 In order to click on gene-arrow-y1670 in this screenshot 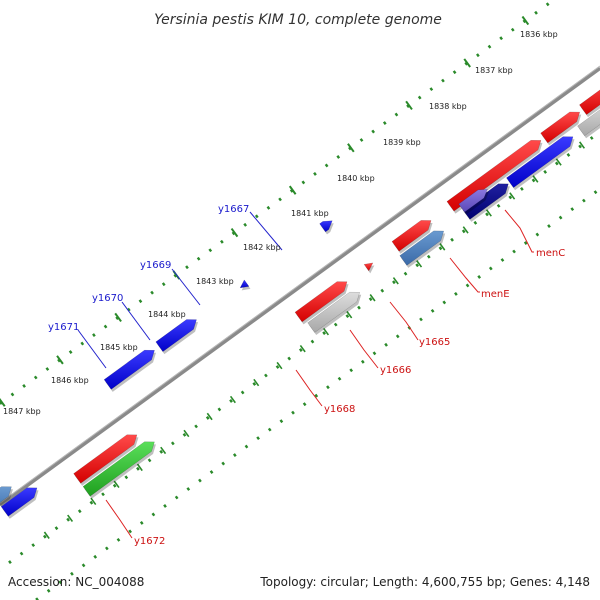, I will do `click(176, 335)`.